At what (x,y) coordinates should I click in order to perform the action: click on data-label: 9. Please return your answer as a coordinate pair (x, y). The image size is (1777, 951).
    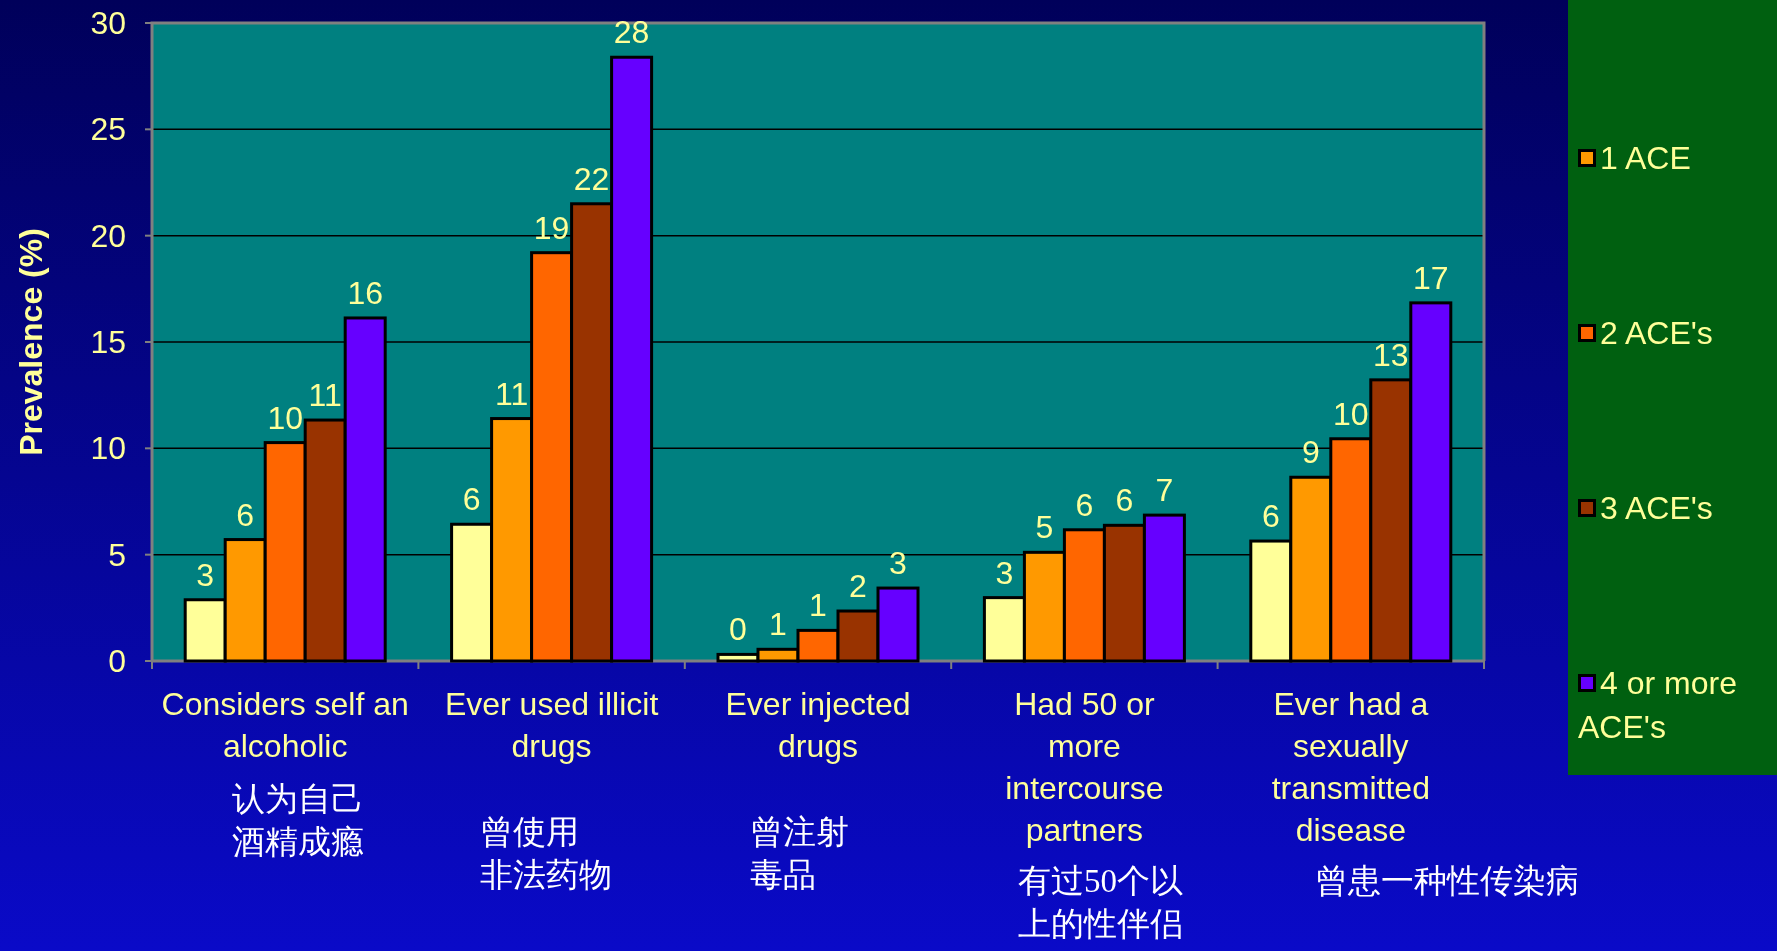
    Looking at the image, I should click on (1310, 452).